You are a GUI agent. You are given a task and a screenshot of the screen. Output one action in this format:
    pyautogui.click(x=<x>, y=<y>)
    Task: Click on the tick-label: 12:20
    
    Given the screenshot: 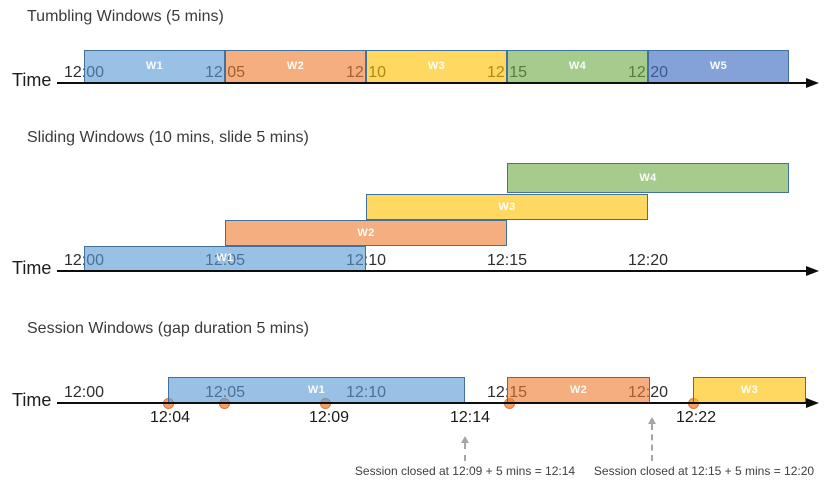 What is the action you would take?
    pyautogui.click(x=648, y=260)
    